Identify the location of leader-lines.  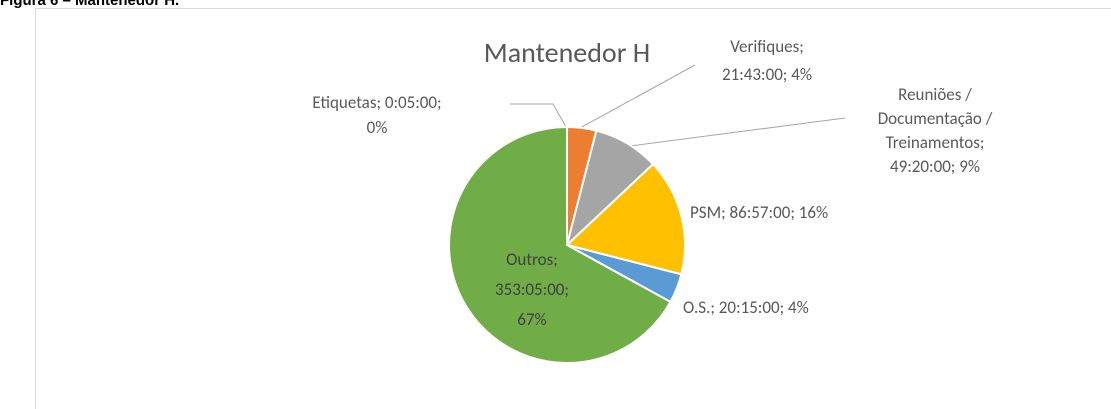
(678, 105).